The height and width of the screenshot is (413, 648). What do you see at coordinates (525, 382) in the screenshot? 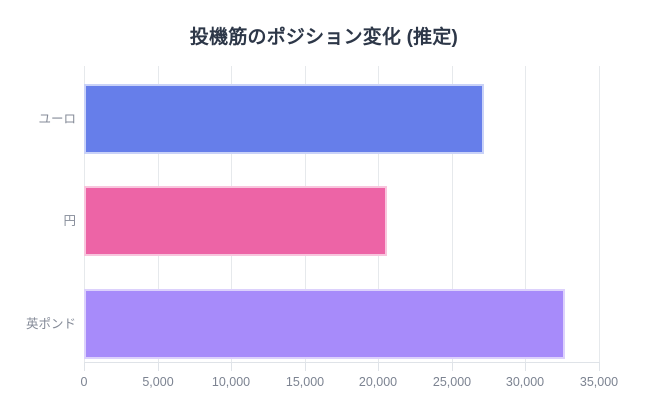
I see `x-tick-label: 30,000` at bounding box center [525, 382].